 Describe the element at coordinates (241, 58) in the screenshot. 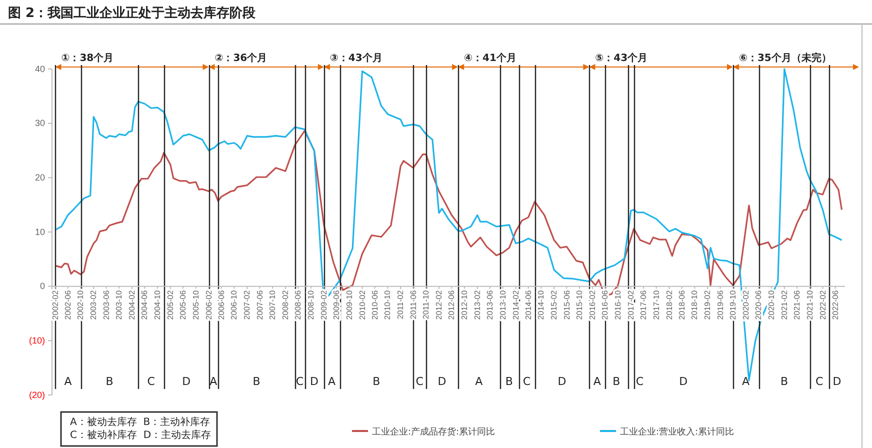

I see `ref-line-label: ②：36个月` at that location.